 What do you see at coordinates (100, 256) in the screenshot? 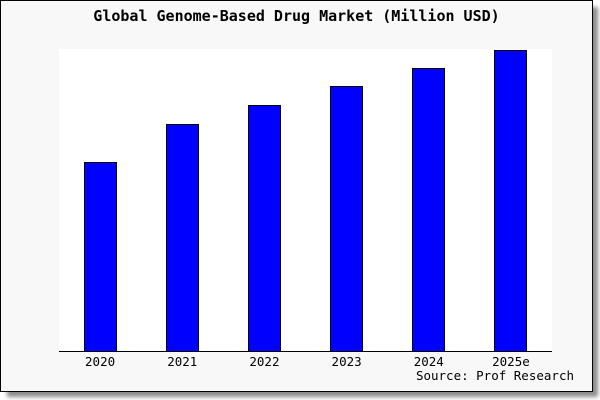
I see `bar-2020` at bounding box center [100, 256].